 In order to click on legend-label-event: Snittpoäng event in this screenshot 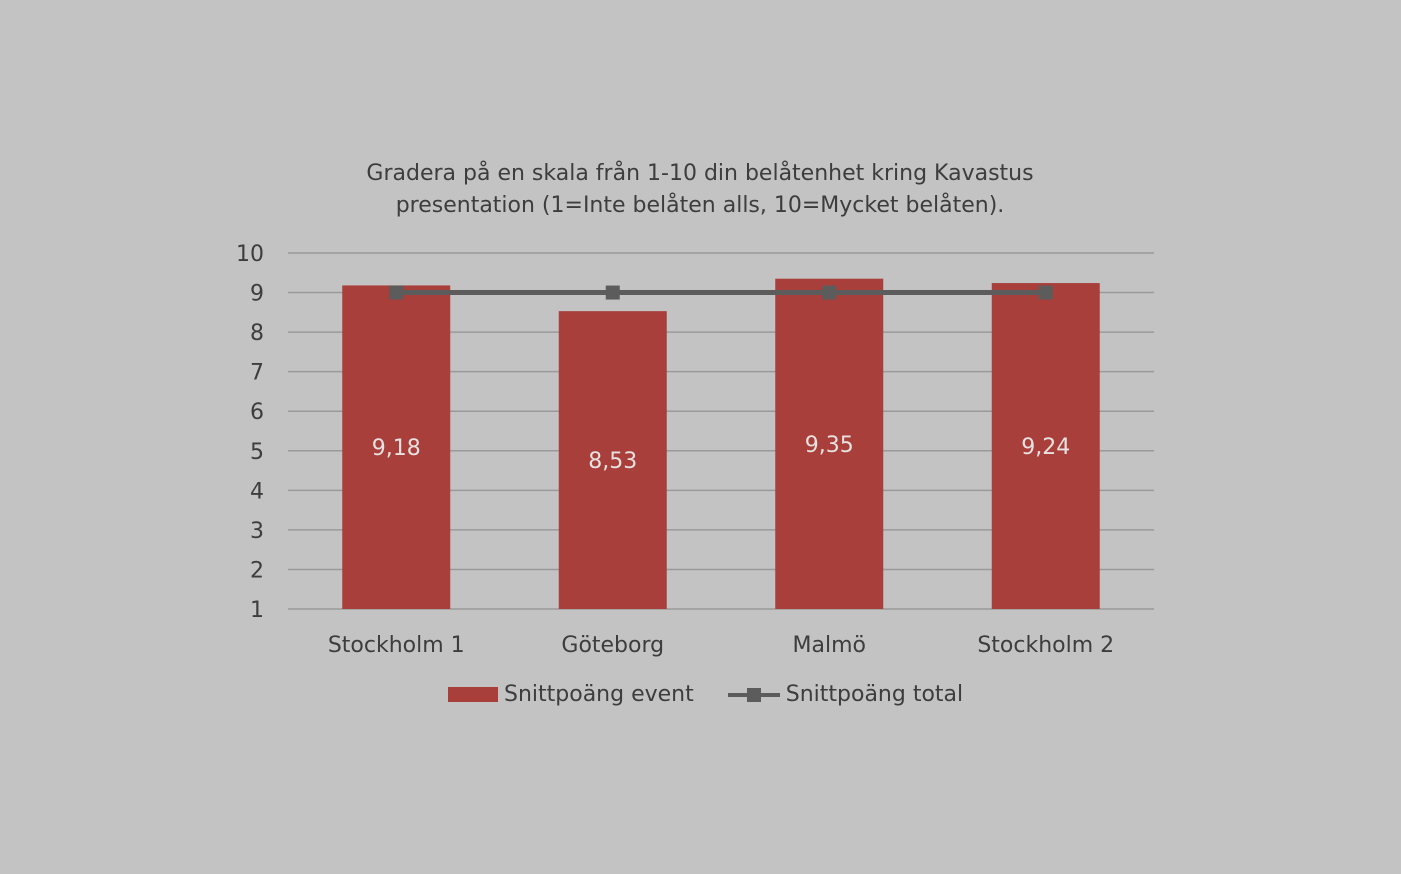, I will do `click(599, 694)`.